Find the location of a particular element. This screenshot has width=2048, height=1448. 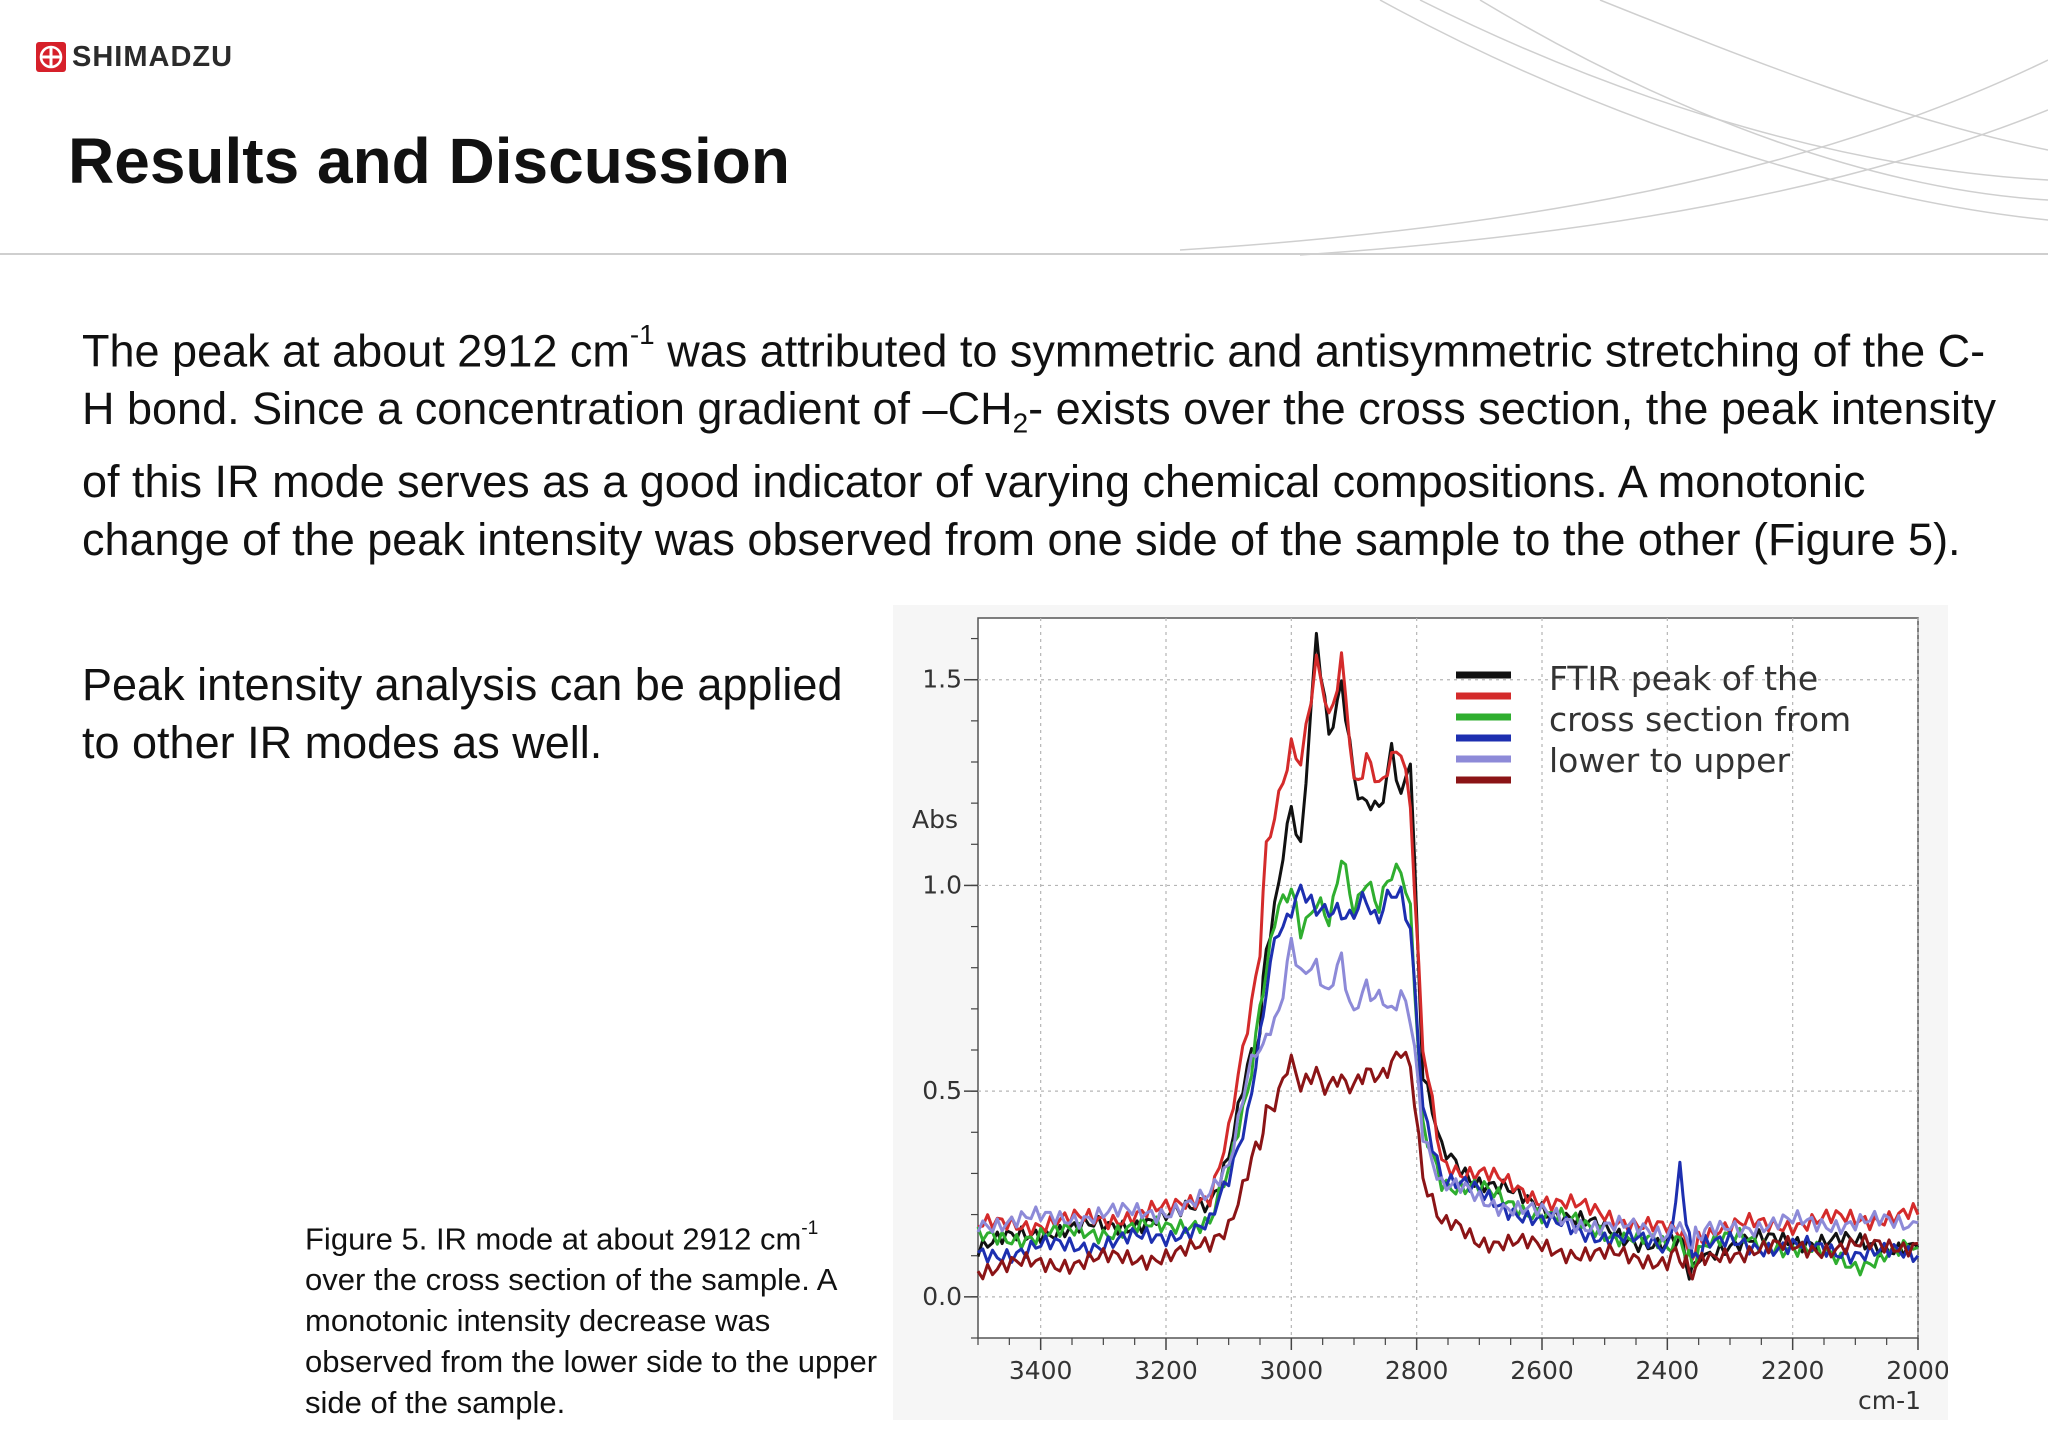

legend-line-1: FTIR peak of the is located at coordinates (1683, 678).